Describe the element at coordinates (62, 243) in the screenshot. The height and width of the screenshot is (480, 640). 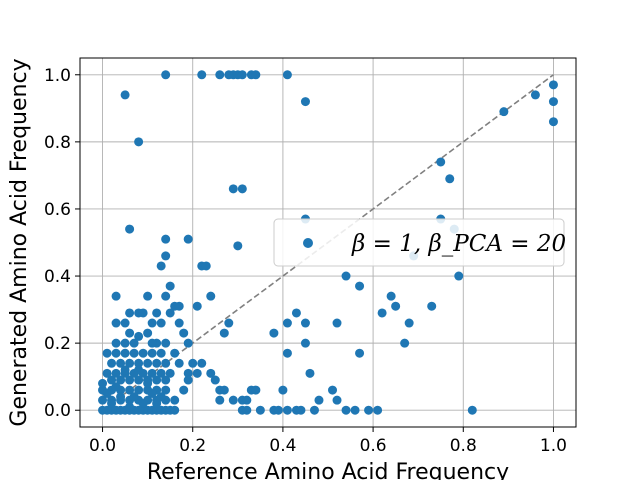
I see `y-axis-ticks: 0.0 0.2 0.4 0.6 0.8 1.0` at that location.